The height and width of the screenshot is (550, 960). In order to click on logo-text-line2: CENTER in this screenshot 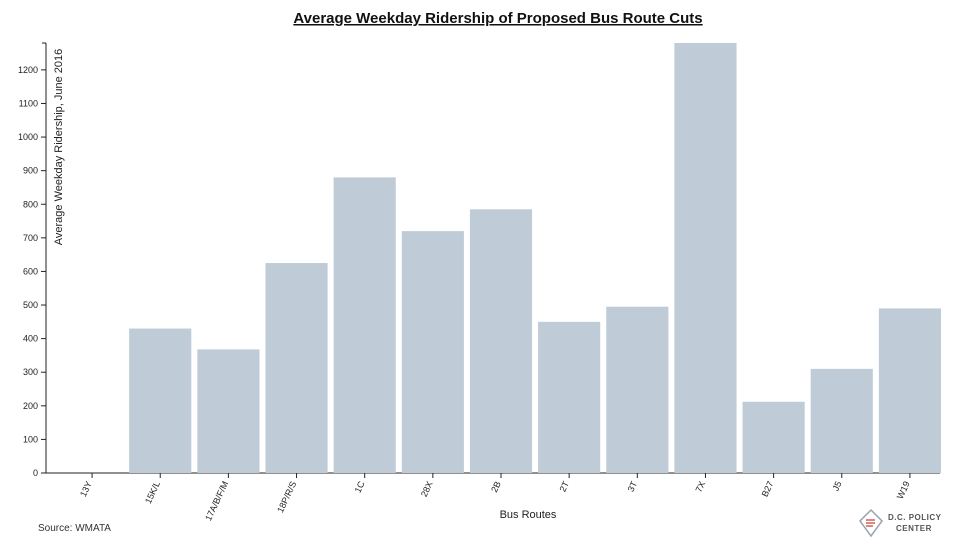, I will do `click(914, 528)`.